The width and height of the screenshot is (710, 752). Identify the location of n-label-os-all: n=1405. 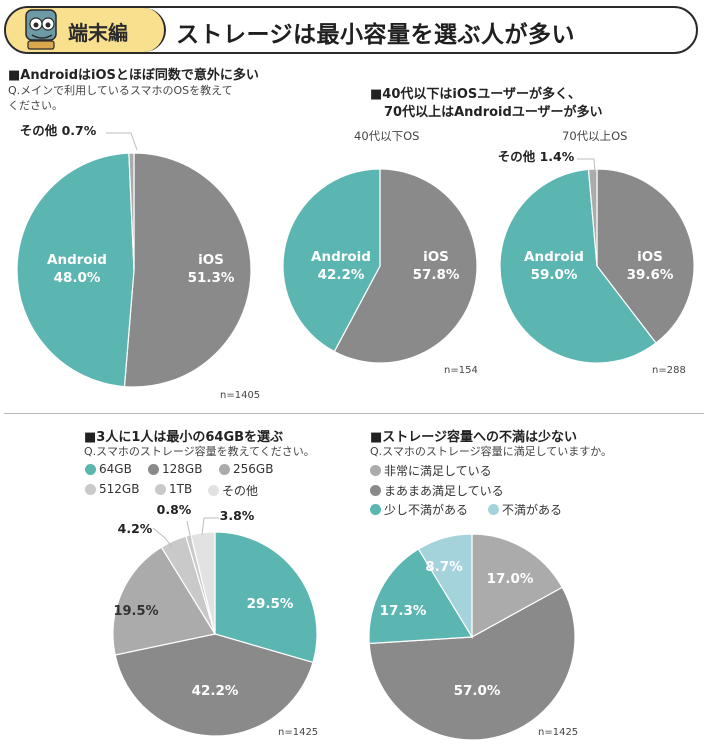
(240, 395).